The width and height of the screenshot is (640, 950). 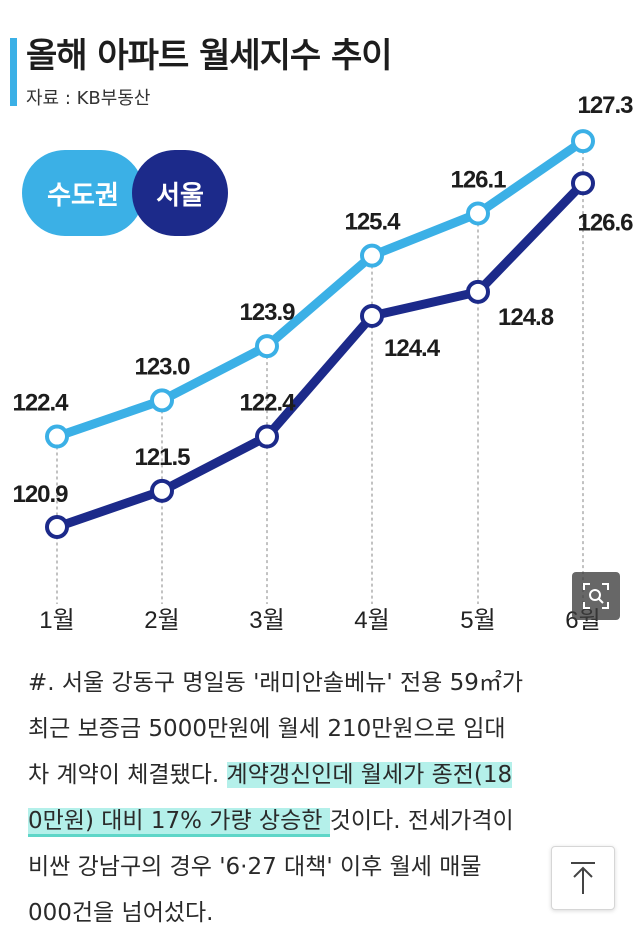 What do you see at coordinates (162, 366) in the screenshot?
I see `data-label: 123.0` at bounding box center [162, 366].